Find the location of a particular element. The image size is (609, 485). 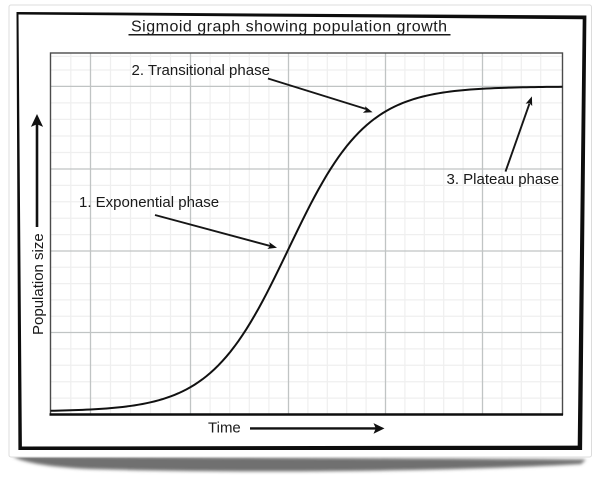

svg-text: Population size is located at coordinates (38, 284).